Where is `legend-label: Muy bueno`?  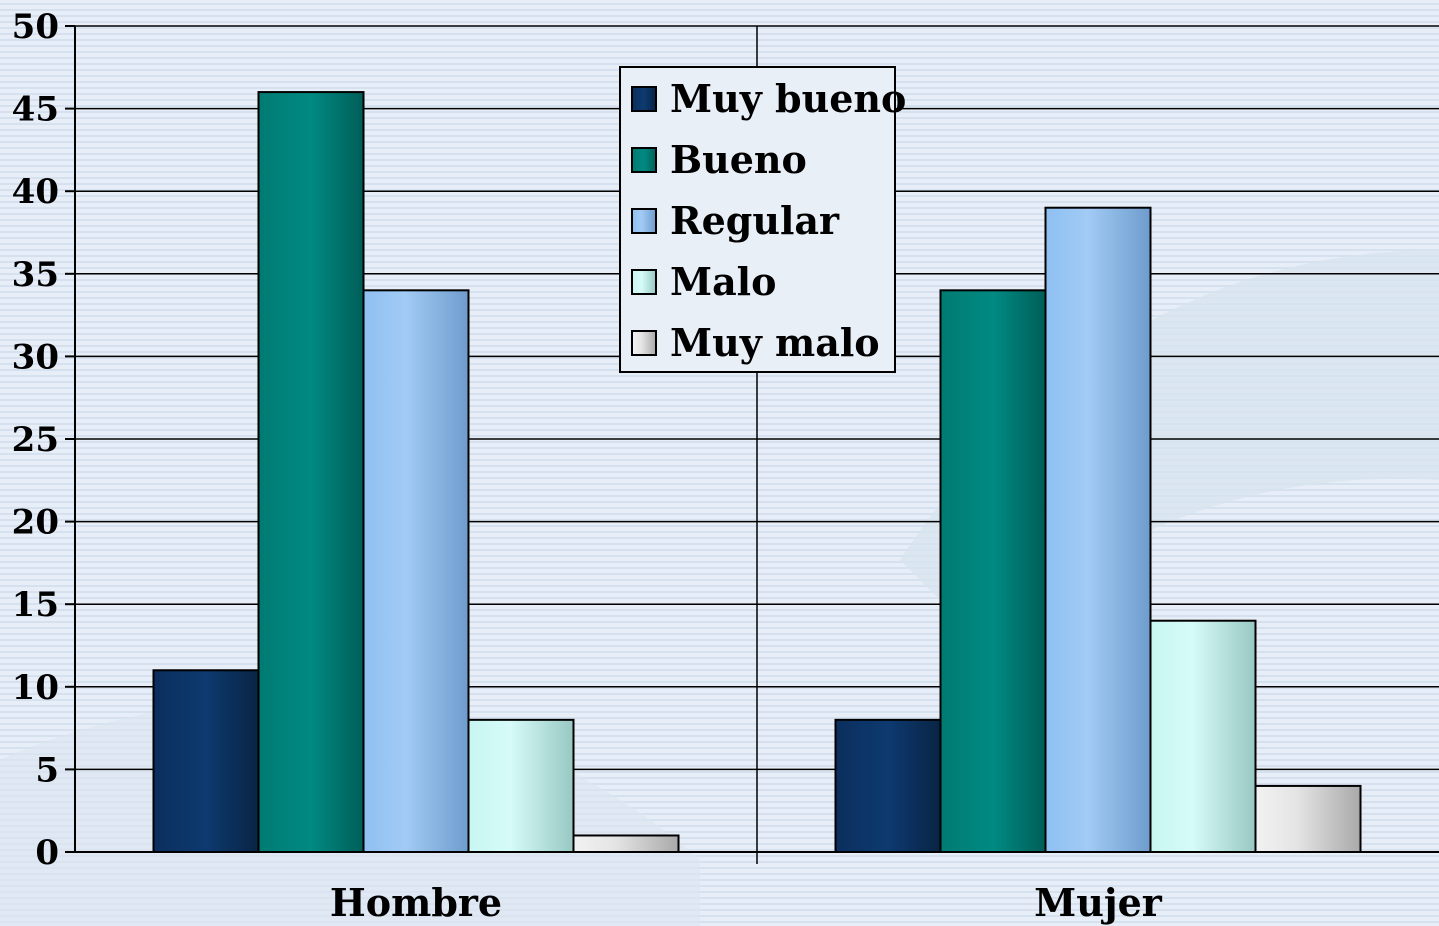 legend-label: Muy bueno is located at coordinates (788, 98).